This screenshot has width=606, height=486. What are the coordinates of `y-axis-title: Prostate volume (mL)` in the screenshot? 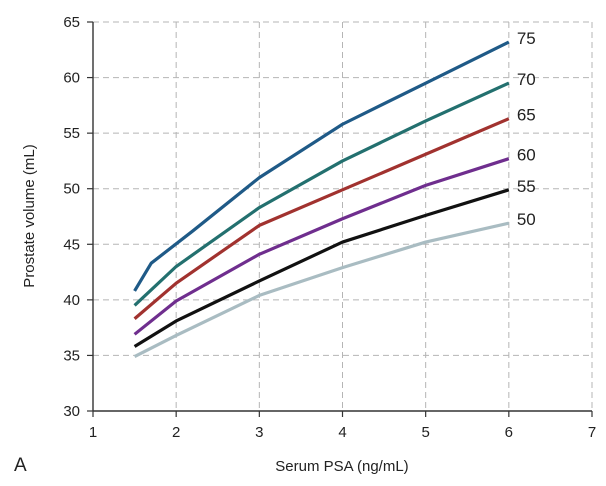 It's located at (29, 215).